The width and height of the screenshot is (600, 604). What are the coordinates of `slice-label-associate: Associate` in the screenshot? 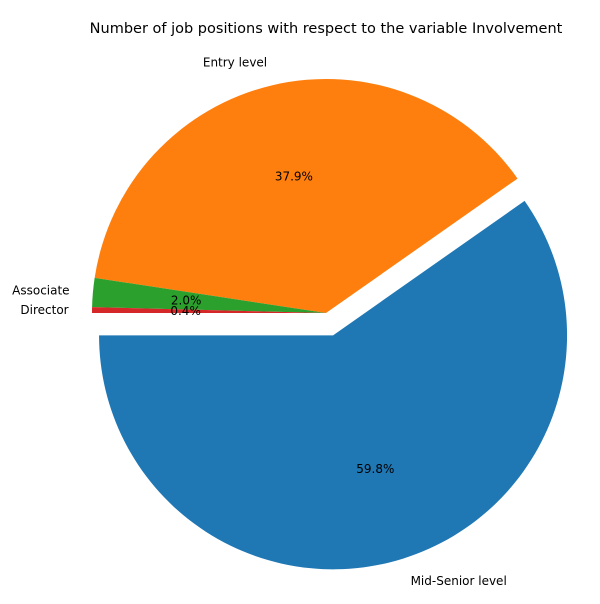 It's located at (40, 290).